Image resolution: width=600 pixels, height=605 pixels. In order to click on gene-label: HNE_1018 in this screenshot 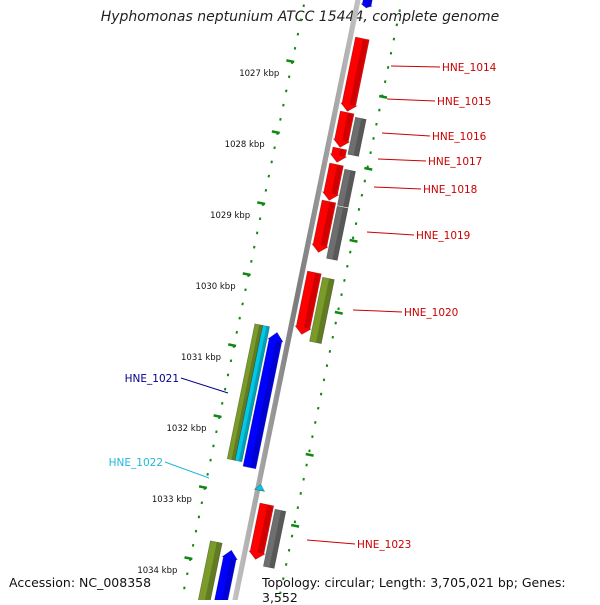, I will do `click(450, 190)`.